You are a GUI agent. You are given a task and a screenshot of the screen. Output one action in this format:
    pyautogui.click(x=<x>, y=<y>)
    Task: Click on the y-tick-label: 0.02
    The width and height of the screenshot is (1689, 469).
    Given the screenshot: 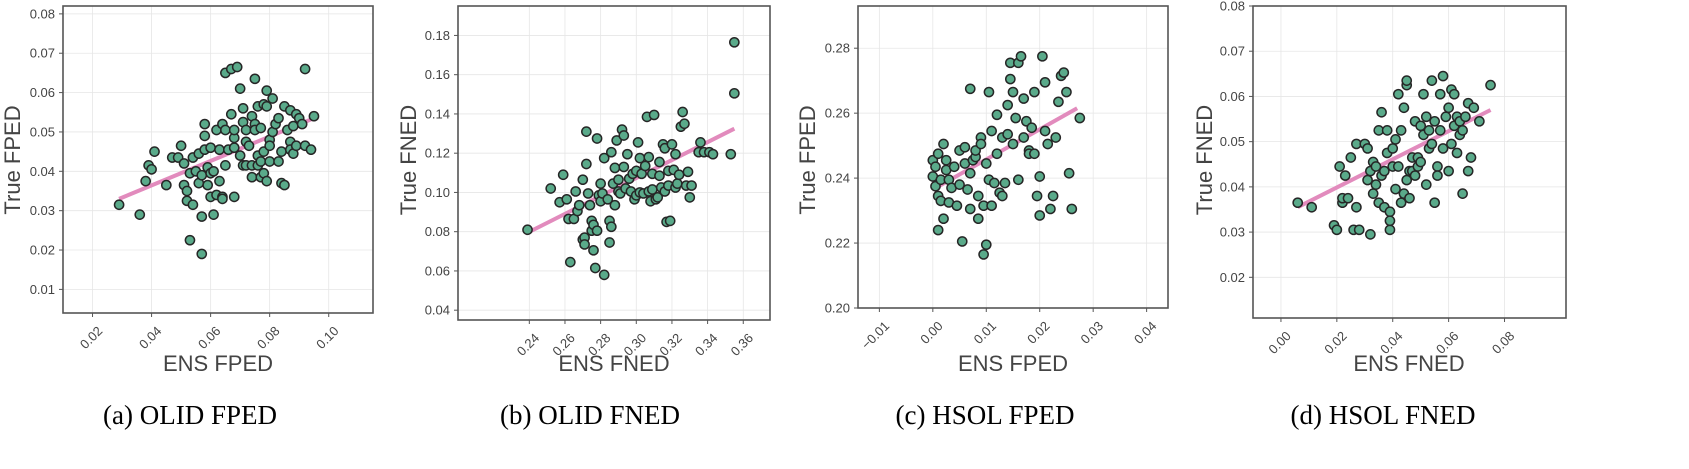 What is the action you would take?
    pyautogui.click(x=1232, y=277)
    